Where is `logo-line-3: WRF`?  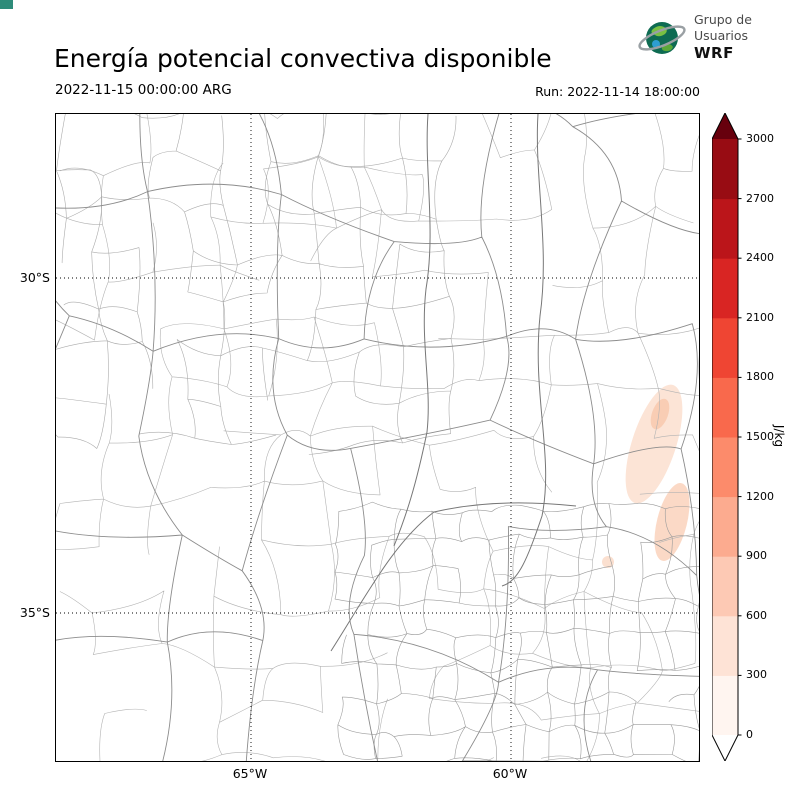 logo-line-3: WRF is located at coordinates (714, 53).